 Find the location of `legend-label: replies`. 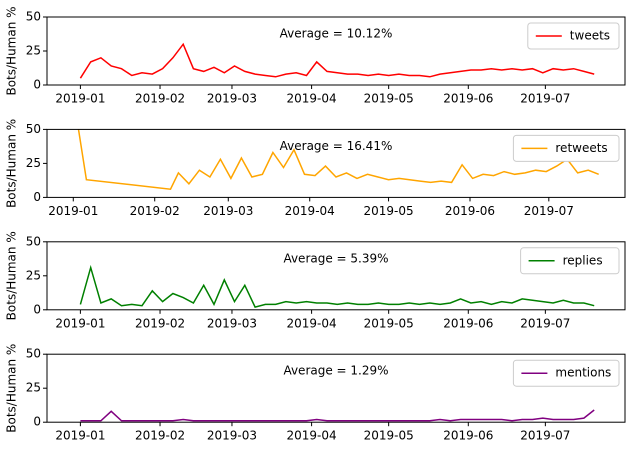

legend-label: replies is located at coordinates (583, 260).